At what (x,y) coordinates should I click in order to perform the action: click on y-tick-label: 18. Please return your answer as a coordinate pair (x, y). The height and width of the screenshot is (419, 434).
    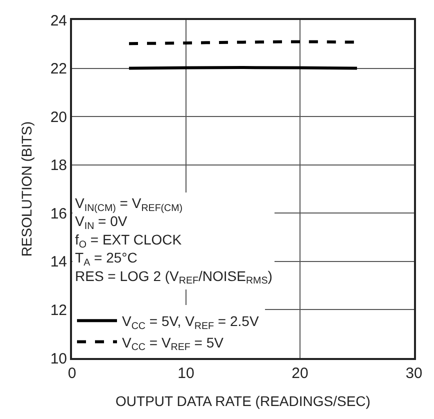
    Looking at the image, I should click on (58, 165).